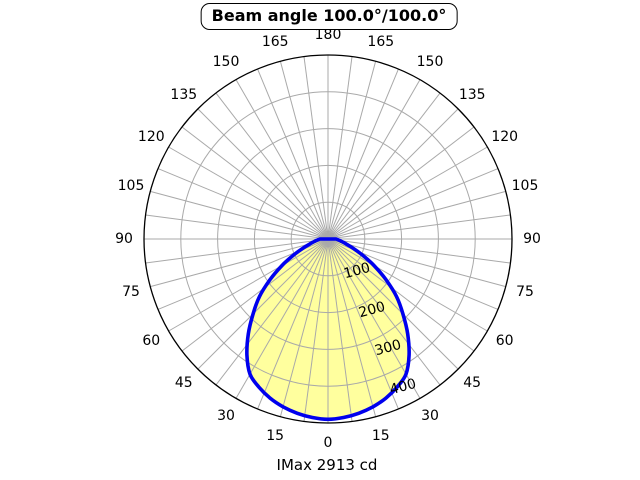 This screenshot has width=640, height=480. I want to click on beam-curve, so click(328, 329).